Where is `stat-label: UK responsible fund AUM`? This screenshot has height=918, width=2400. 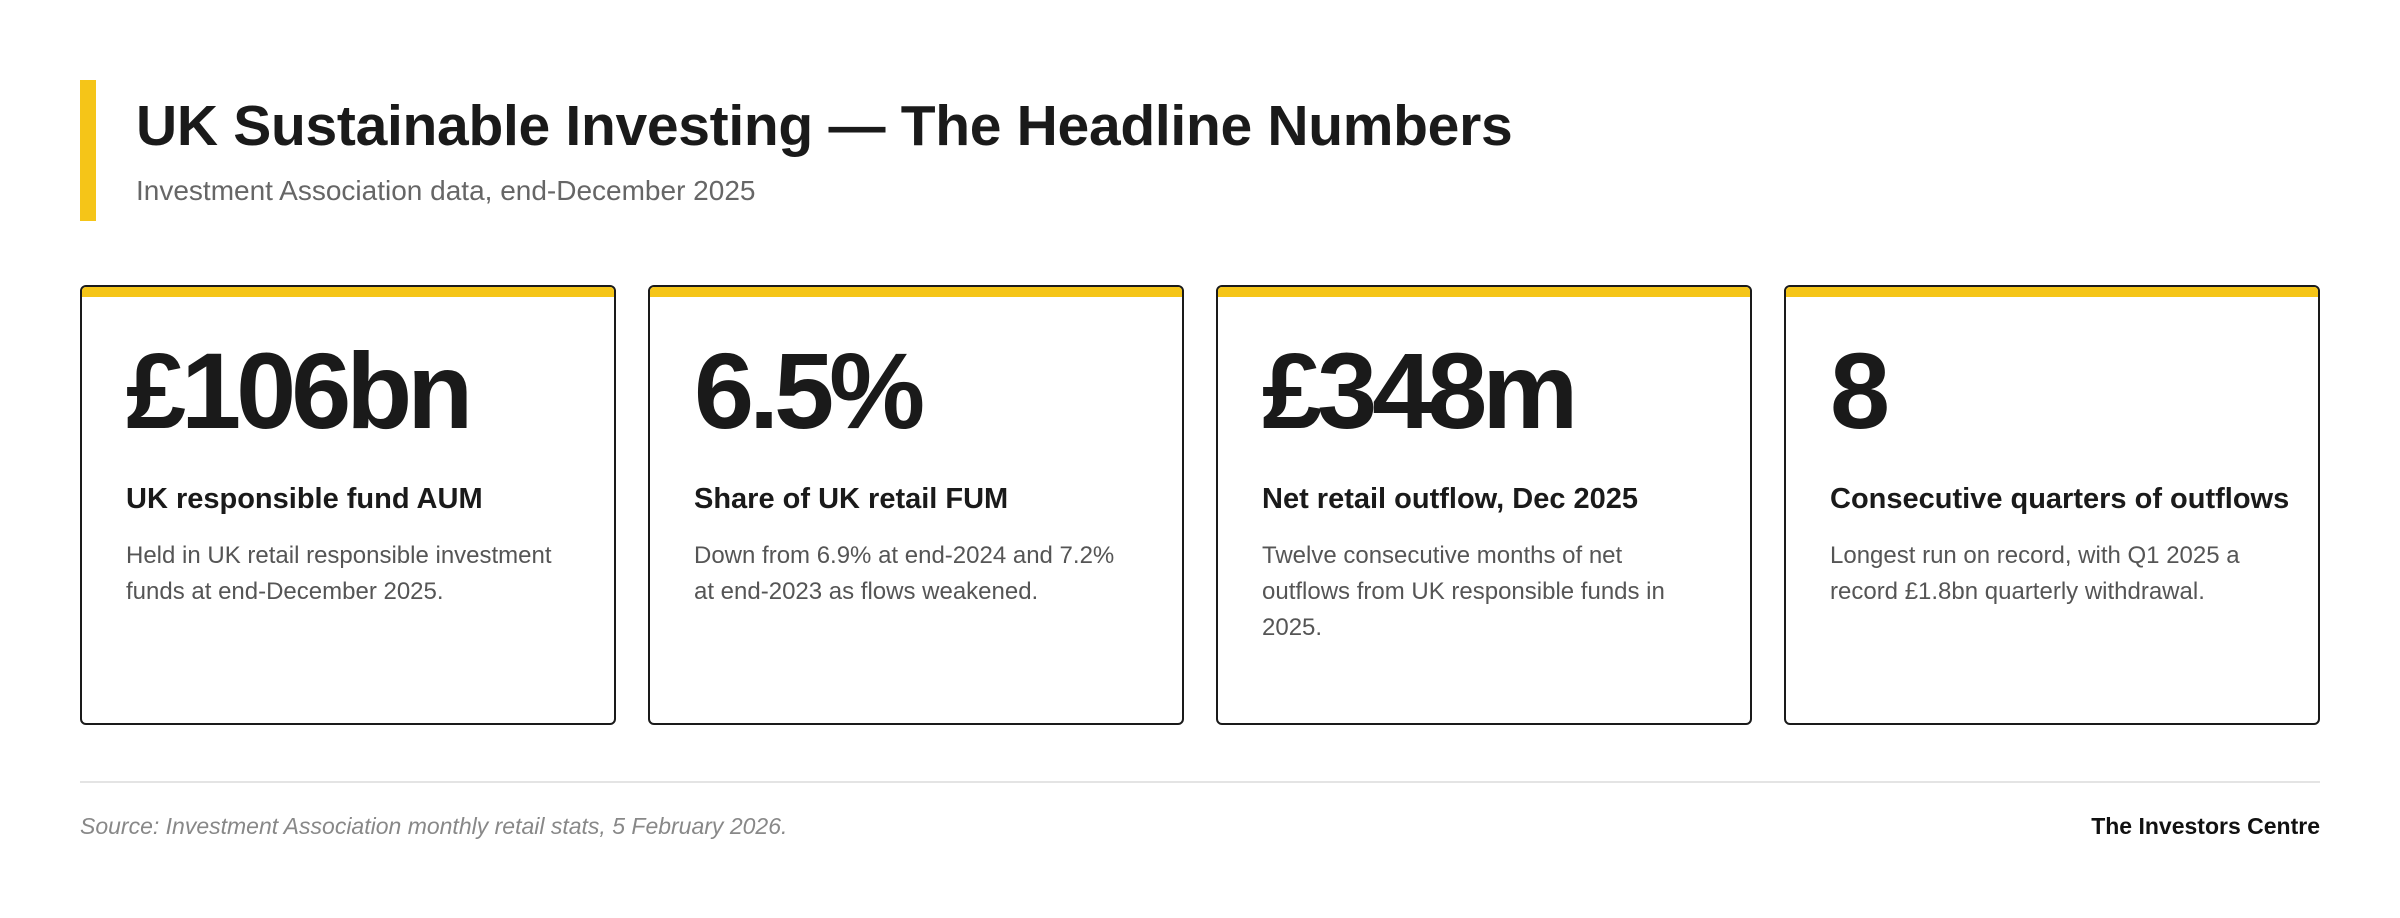
stat-label: UK responsible fund AUM is located at coordinates (304, 499).